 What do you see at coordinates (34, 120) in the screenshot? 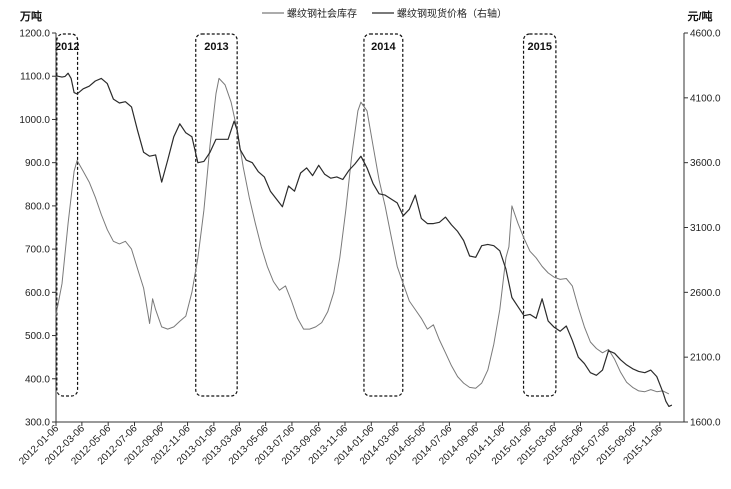
I see `left-tick-label: 1000.0` at bounding box center [34, 120].